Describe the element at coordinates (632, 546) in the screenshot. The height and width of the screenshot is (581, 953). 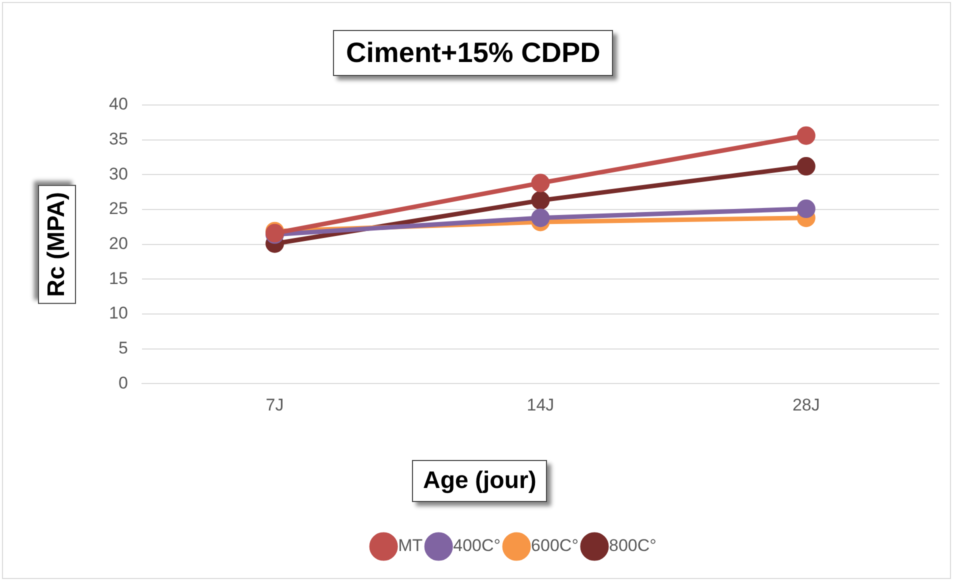
I see `legend-label: 800C°` at that location.